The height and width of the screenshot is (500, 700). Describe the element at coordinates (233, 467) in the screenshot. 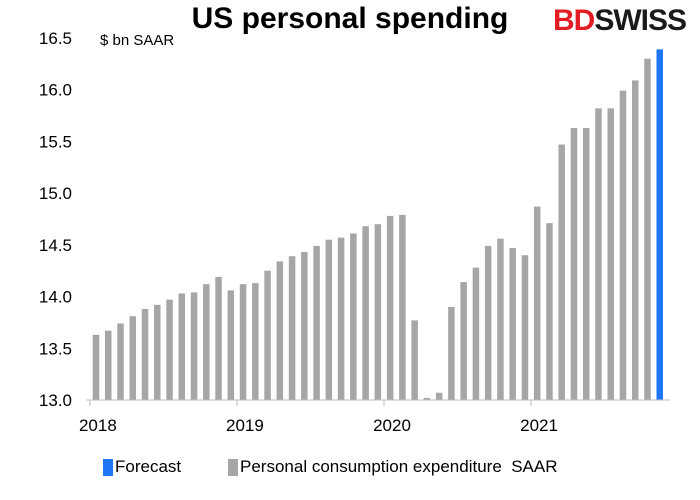

I see `legend-pce-swatch` at that location.